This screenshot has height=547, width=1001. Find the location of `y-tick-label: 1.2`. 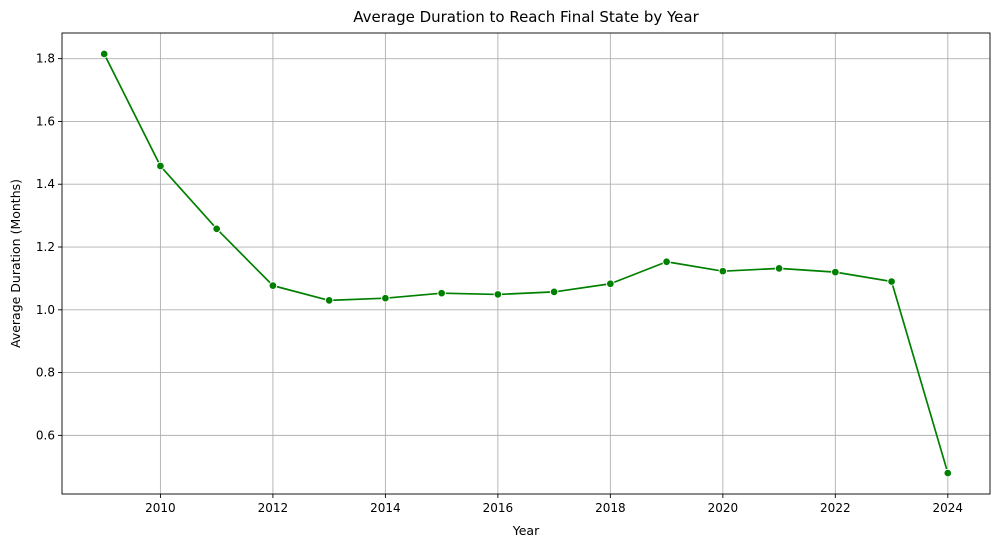

y-tick-label: 1.2 is located at coordinates (45, 247).